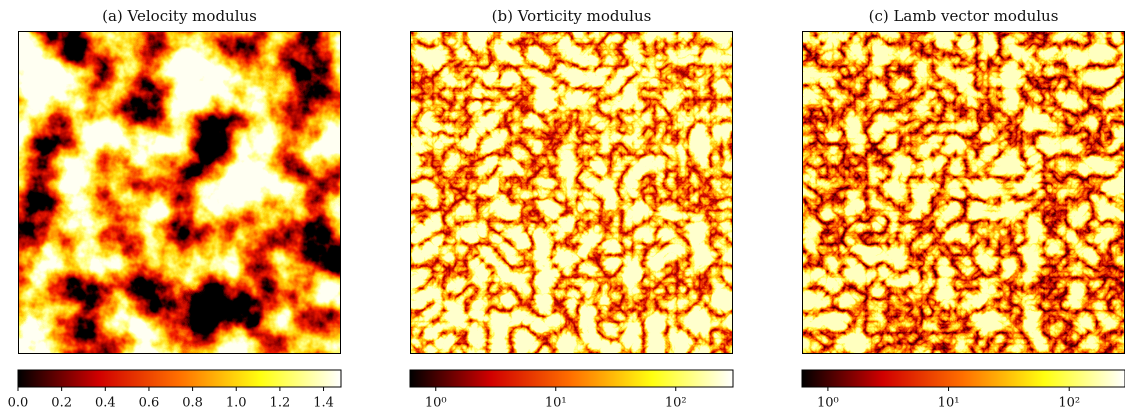  Describe the element at coordinates (236, 403) in the screenshot. I see `colorbar-tick-label: 1.0` at that location.